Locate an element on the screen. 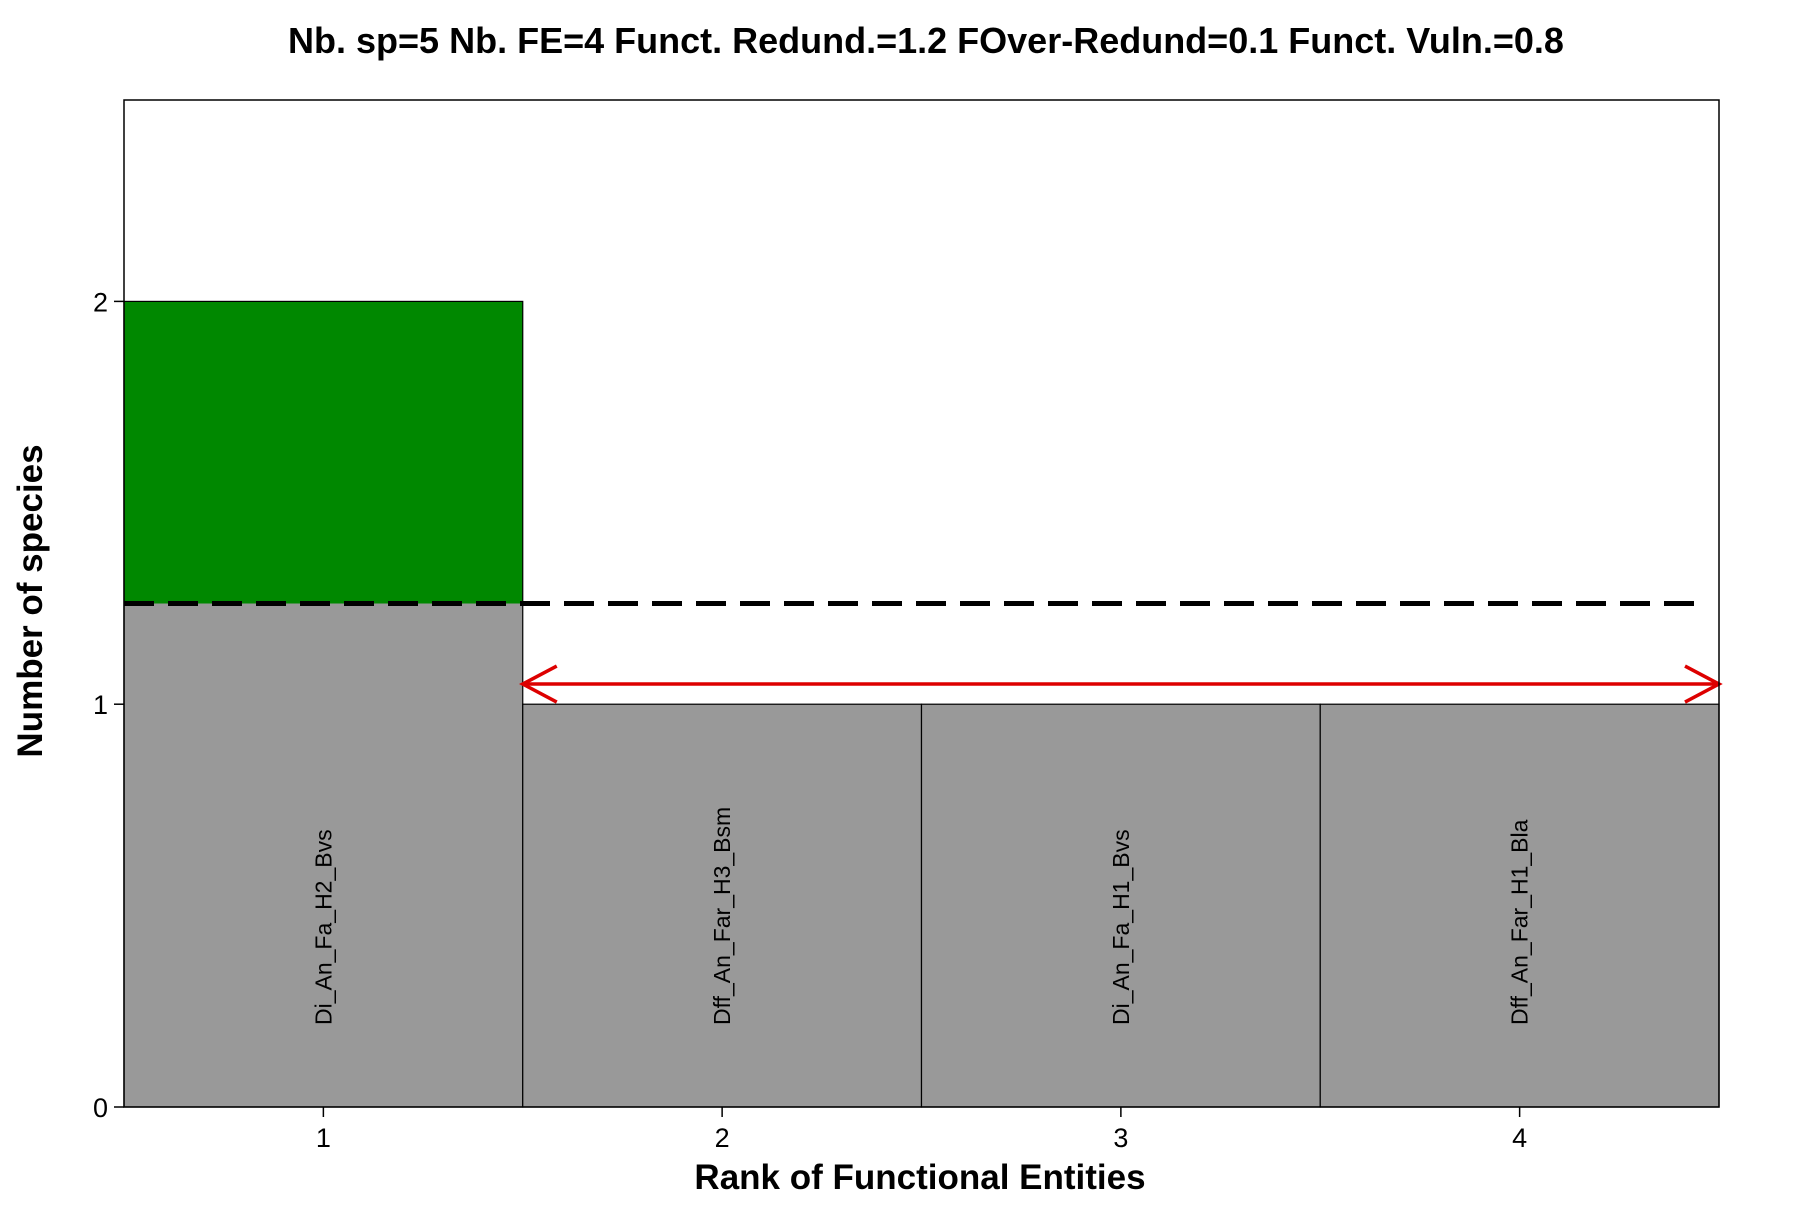 The width and height of the screenshot is (1800, 1205). bar-1-over-redundancy is located at coordinates (323, 452).